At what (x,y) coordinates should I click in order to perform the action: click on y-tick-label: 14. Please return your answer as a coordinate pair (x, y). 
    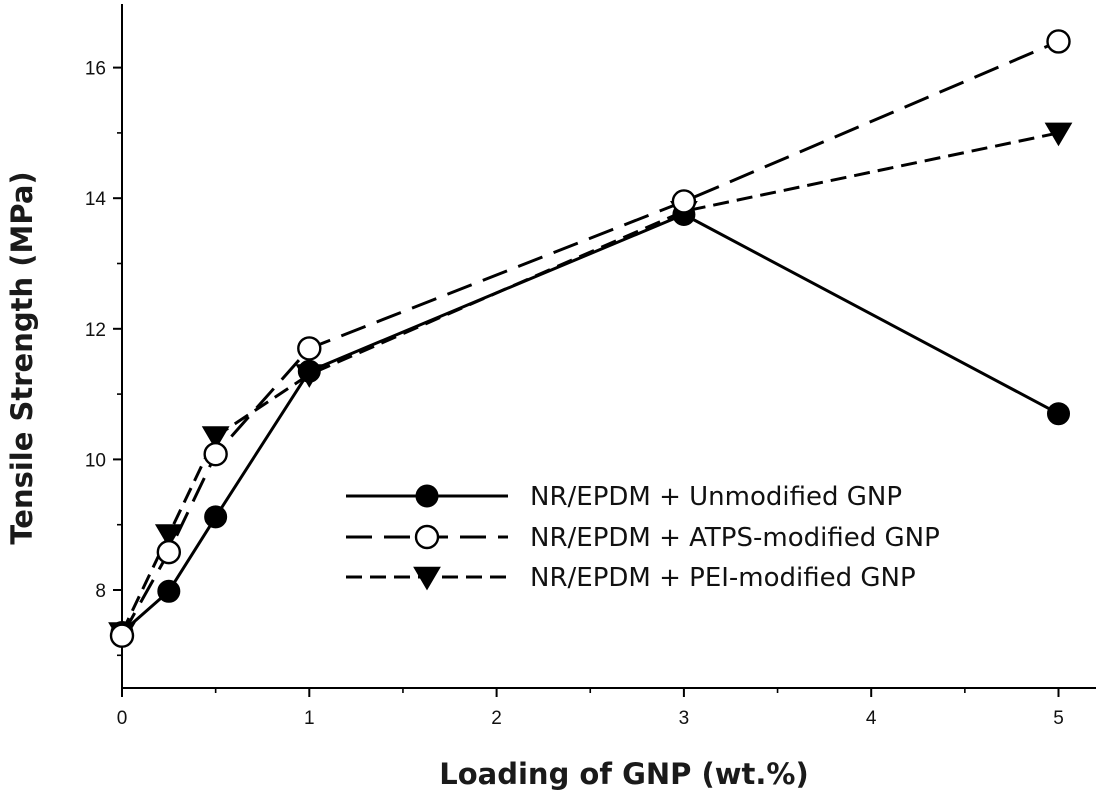
    Looking at the image, I should click on (96, 199).